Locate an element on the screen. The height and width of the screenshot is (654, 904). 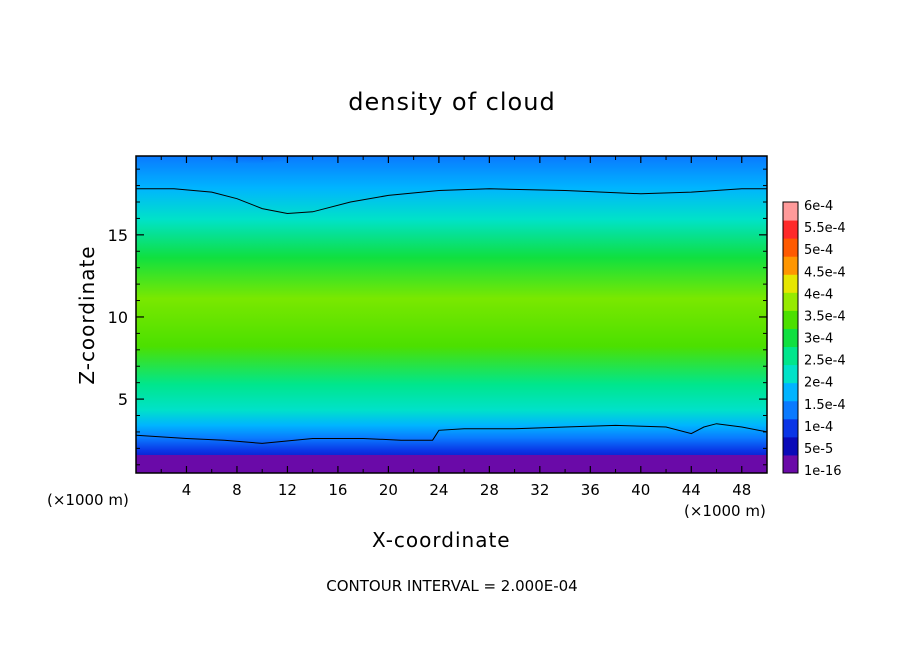
colorbar-label: 4e-4 is located at coordinates (818, 294).